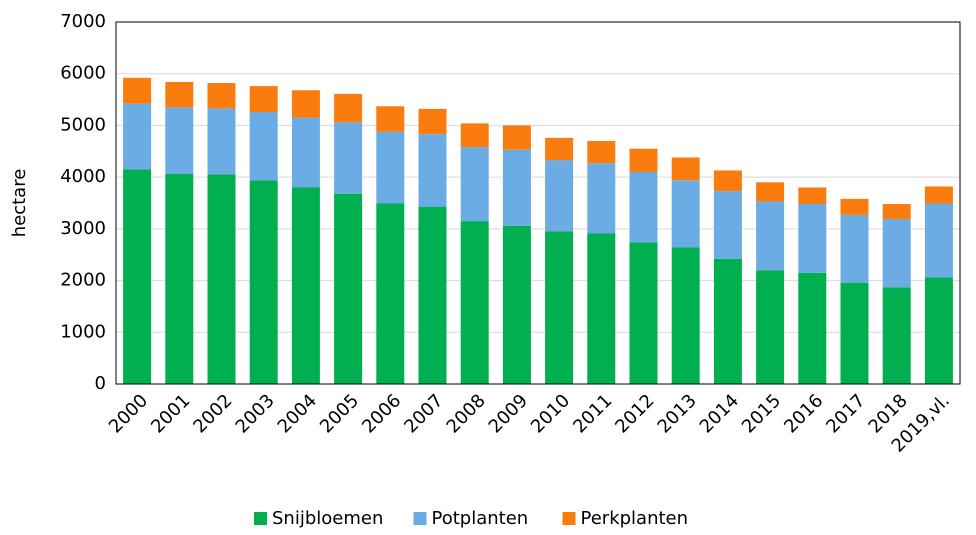 This screenshot has width=976, height=535. Describe the element at coordinates (550, 413) in the screenshot. I see `x-tick-label: 2010` at that location.